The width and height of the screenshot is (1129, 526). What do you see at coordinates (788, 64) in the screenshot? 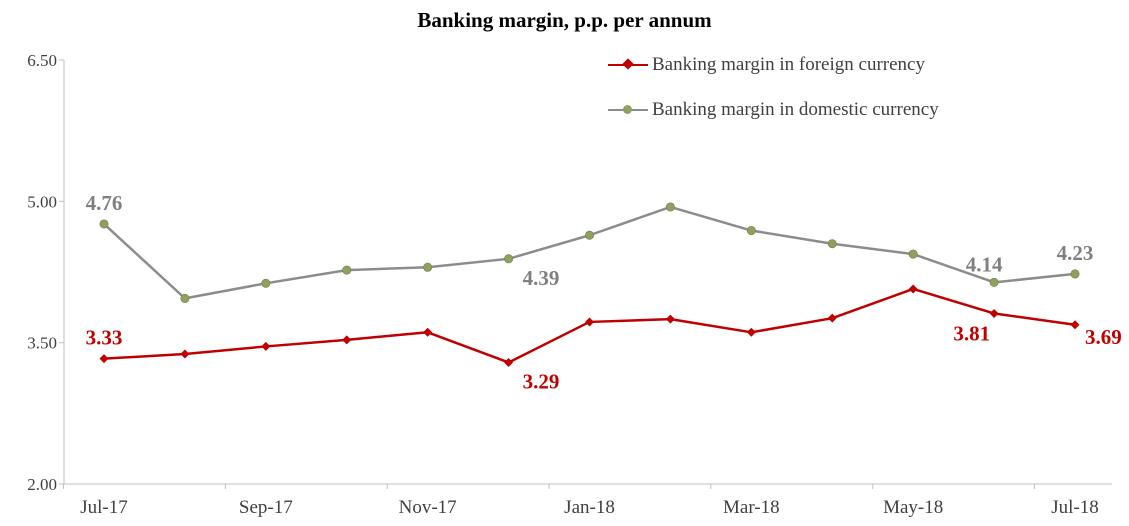
I see `legend-label-foreign: Banking margin in foreign currency` at bounding box center [788, 64].